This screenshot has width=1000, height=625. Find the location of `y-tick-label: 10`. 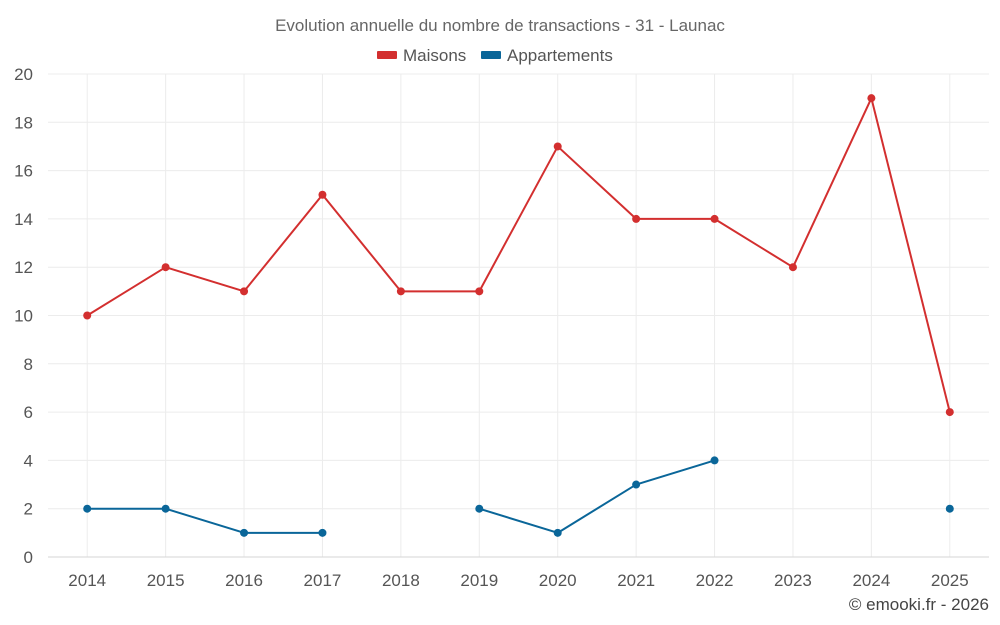

y-tick-label: 10 is located at coordinates (23, 316).